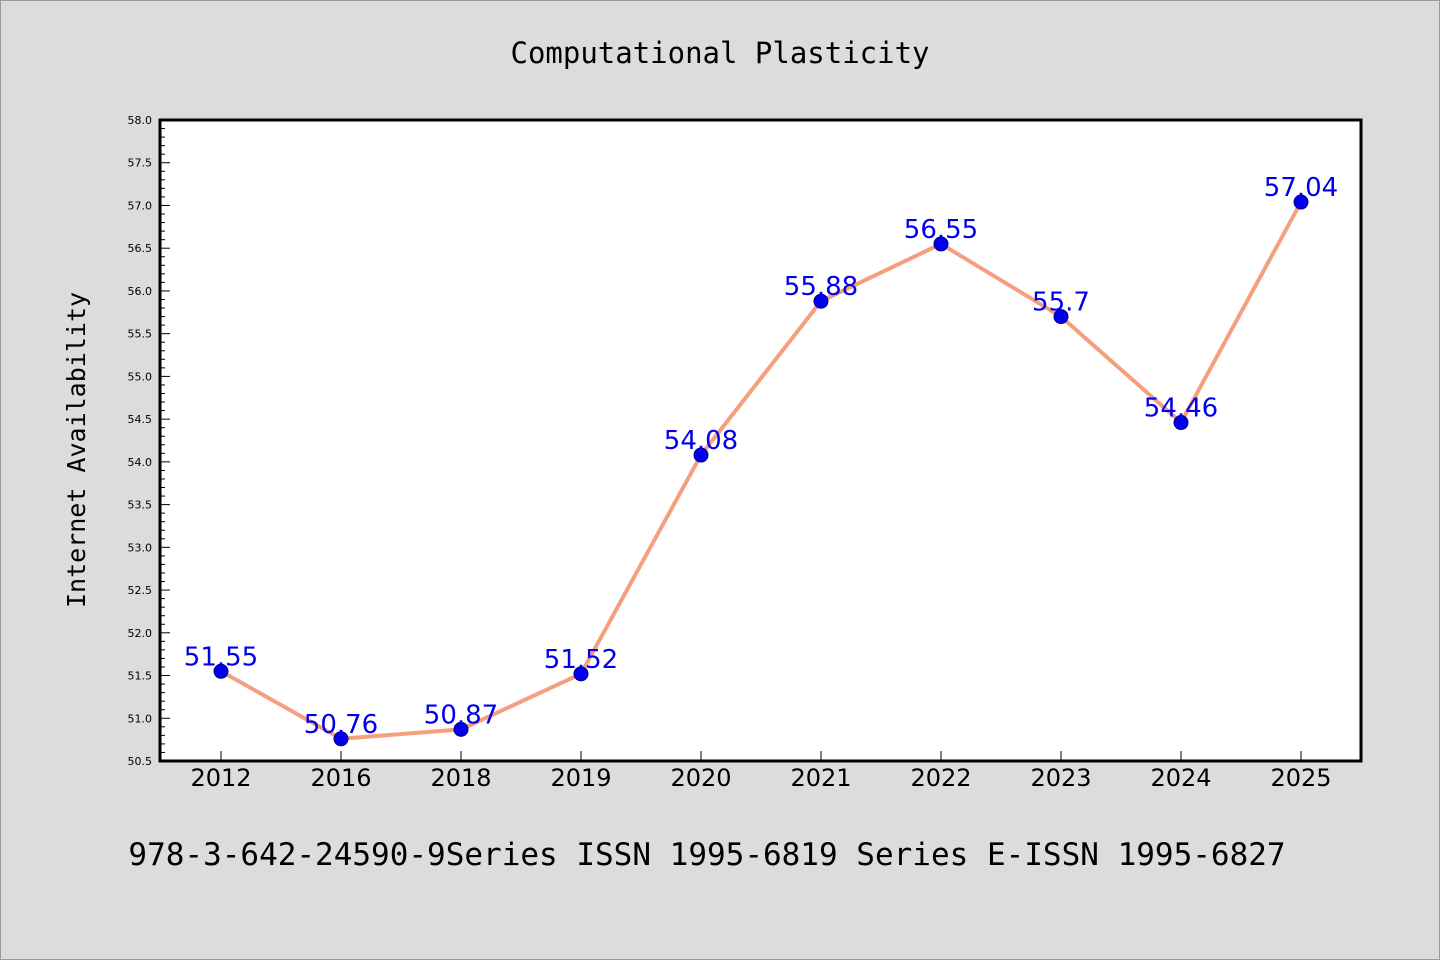  What do you see at coordinates (460, 778) in the screenshot?
I see `x-tick-label: 2018` at bounding box center [460, 778].